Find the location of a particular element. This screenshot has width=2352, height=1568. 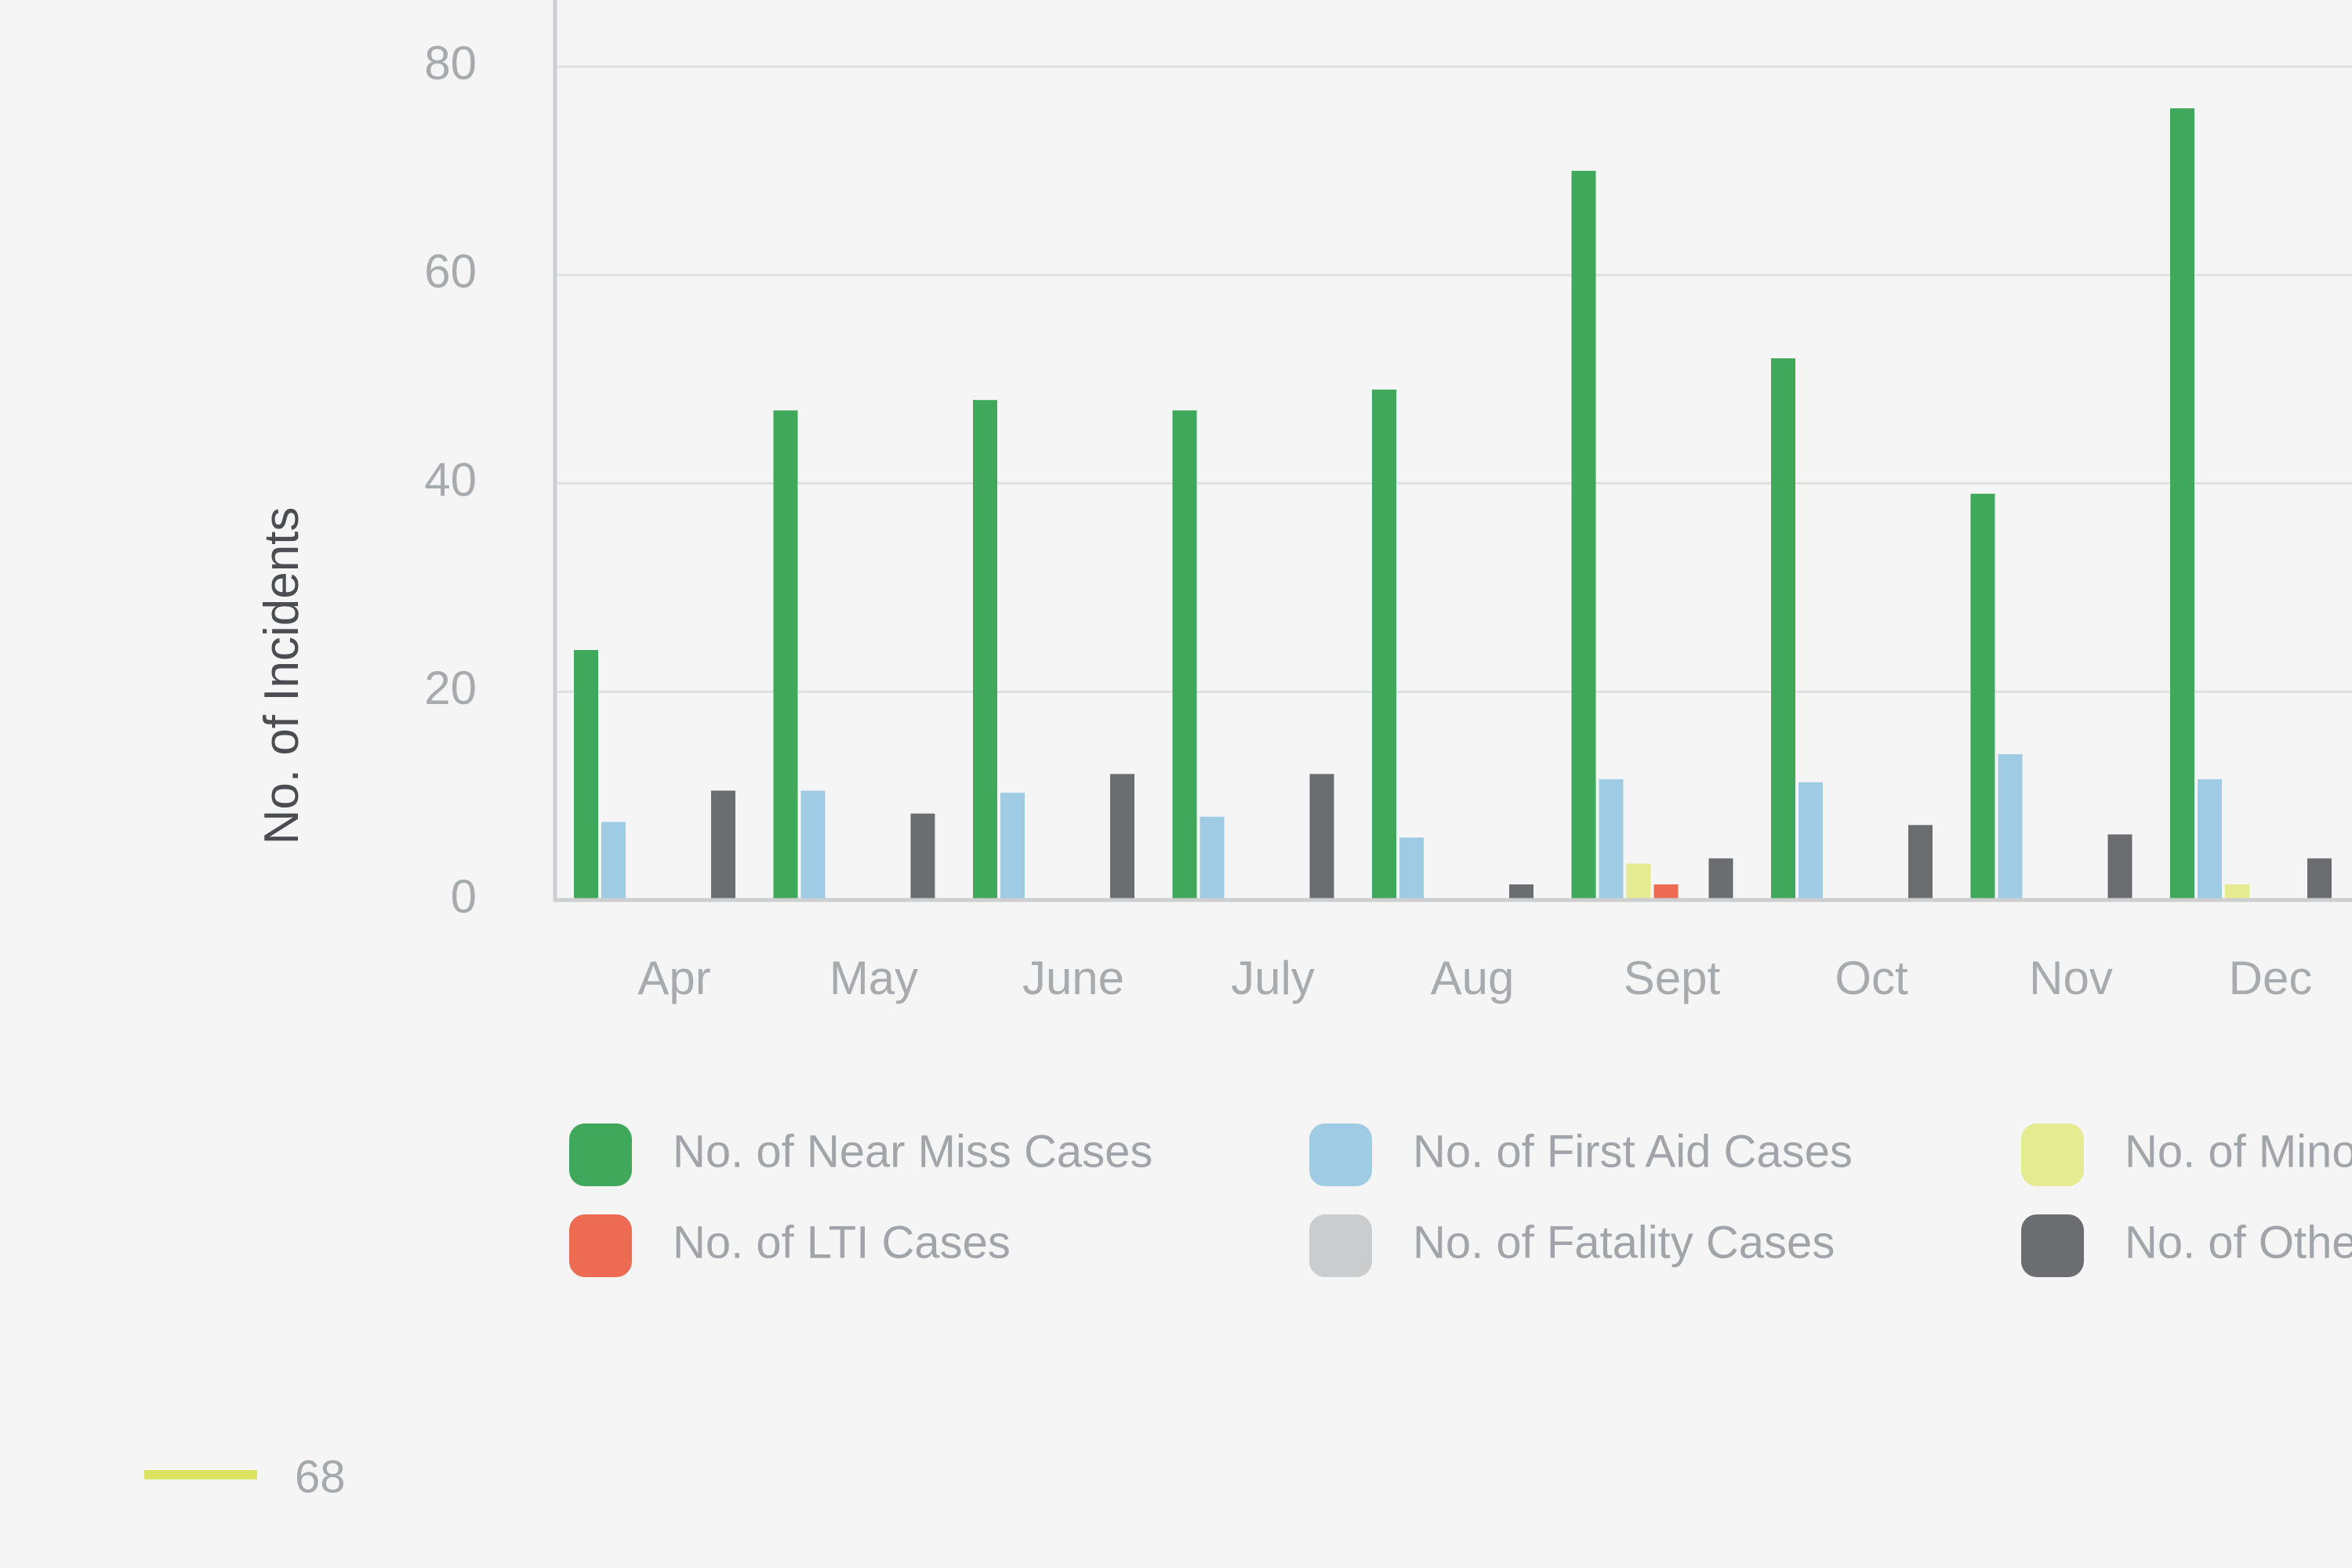

y-tick-labels: 0 20 40 60 80 is located at coordinates (451, 480).